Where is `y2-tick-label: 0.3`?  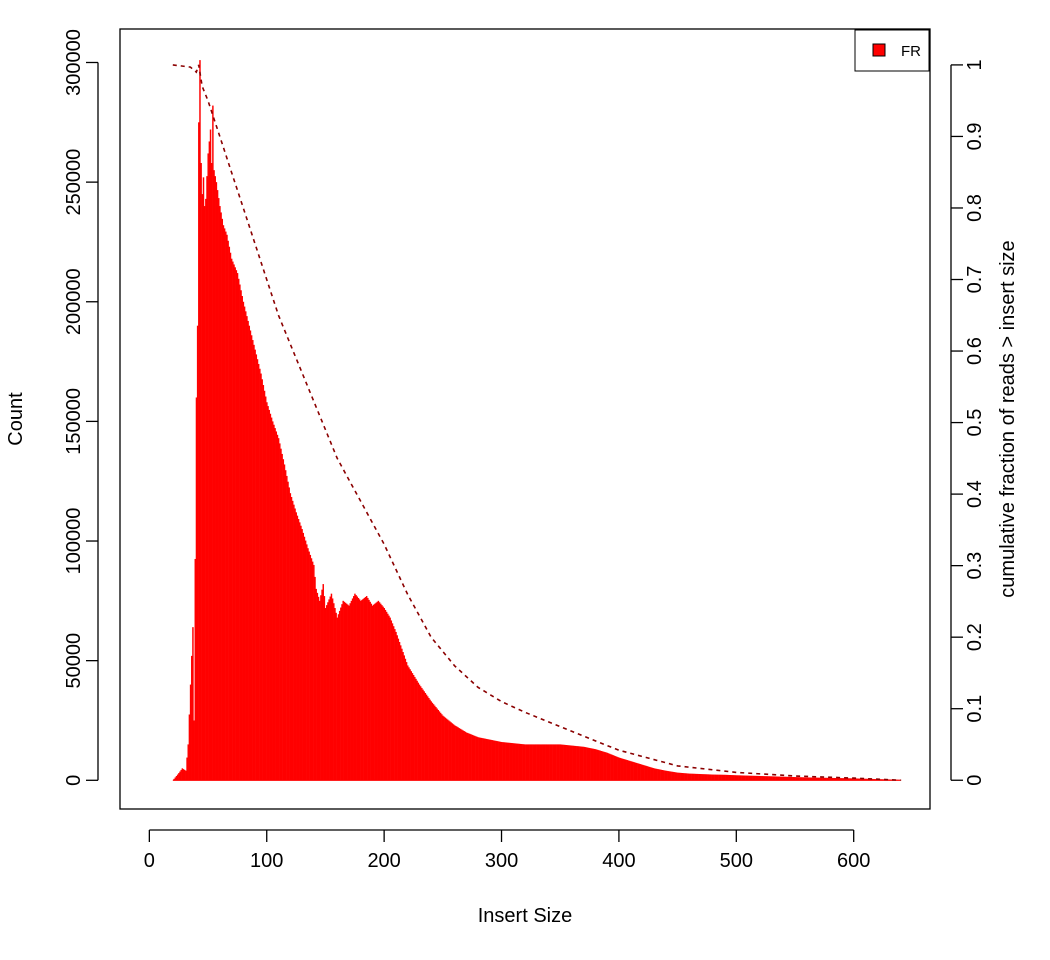
y2-tick-label: 0.3 is located at coordinates (975, 566).